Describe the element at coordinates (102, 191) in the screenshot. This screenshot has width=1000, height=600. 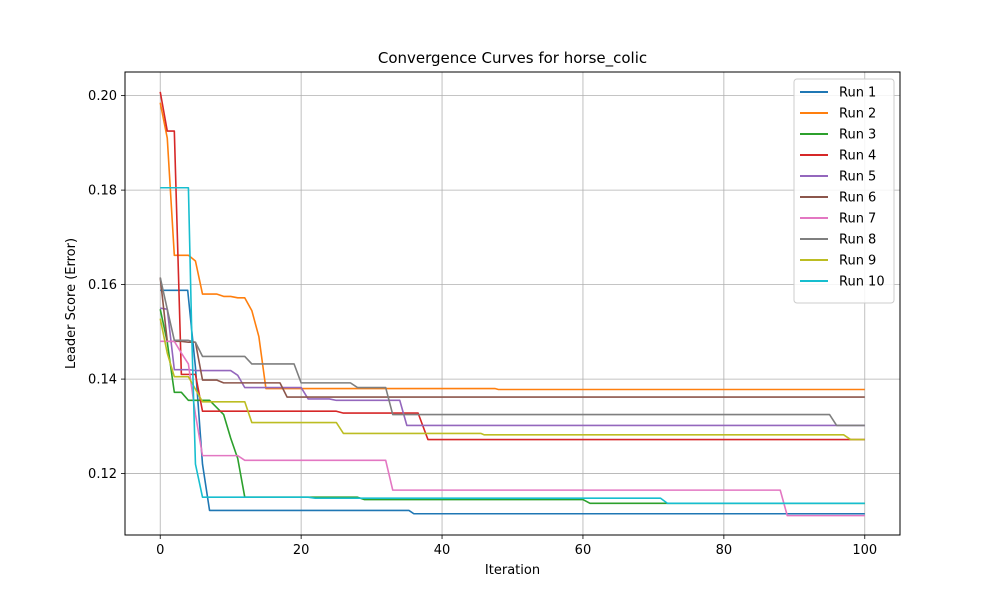
I see `y-tick-label: 0.18` at that location.